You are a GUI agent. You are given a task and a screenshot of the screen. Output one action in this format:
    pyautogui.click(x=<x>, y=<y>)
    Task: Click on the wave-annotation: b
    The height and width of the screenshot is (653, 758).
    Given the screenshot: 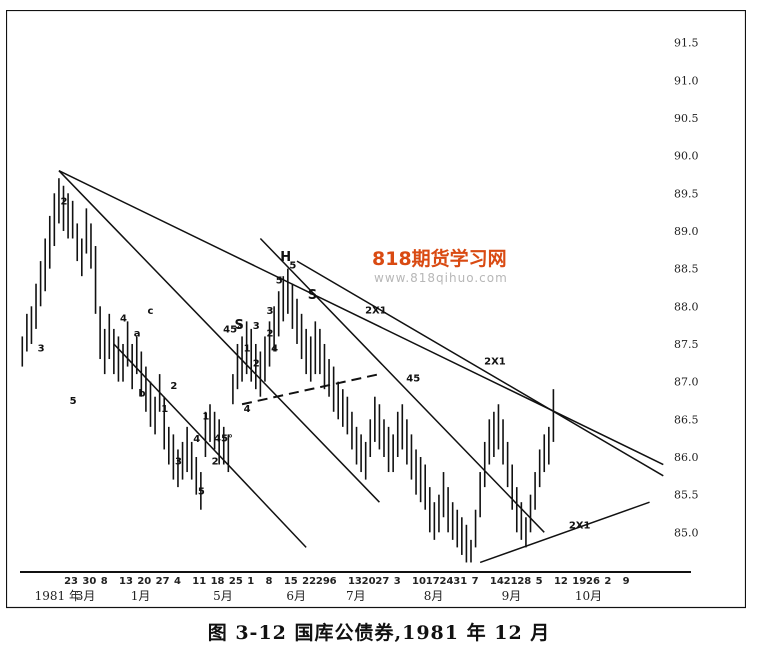 What is the action you would take?
    pyautogui.click(x=141, y=394)
    